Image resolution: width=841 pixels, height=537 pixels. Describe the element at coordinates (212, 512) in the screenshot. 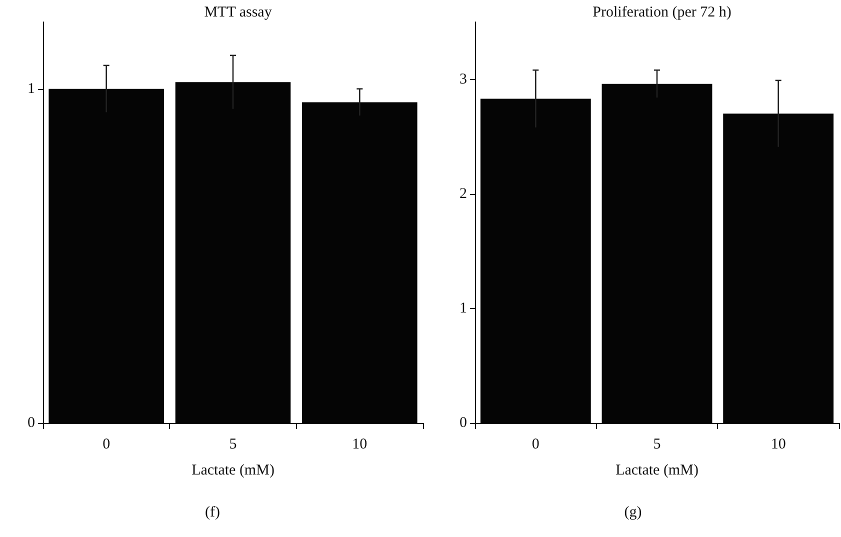

I see `text: (f)` at that location.